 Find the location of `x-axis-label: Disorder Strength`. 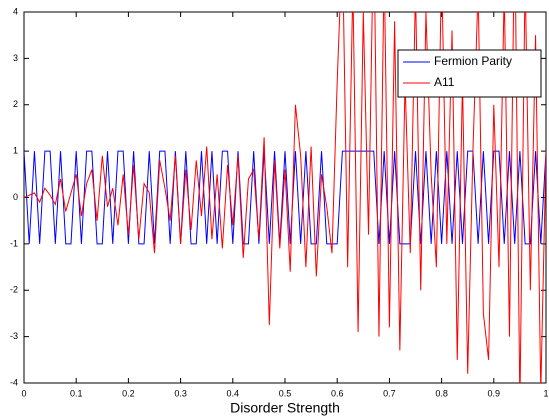

x-axis-label: Disorder Strength is located at coordinates (285, 408).